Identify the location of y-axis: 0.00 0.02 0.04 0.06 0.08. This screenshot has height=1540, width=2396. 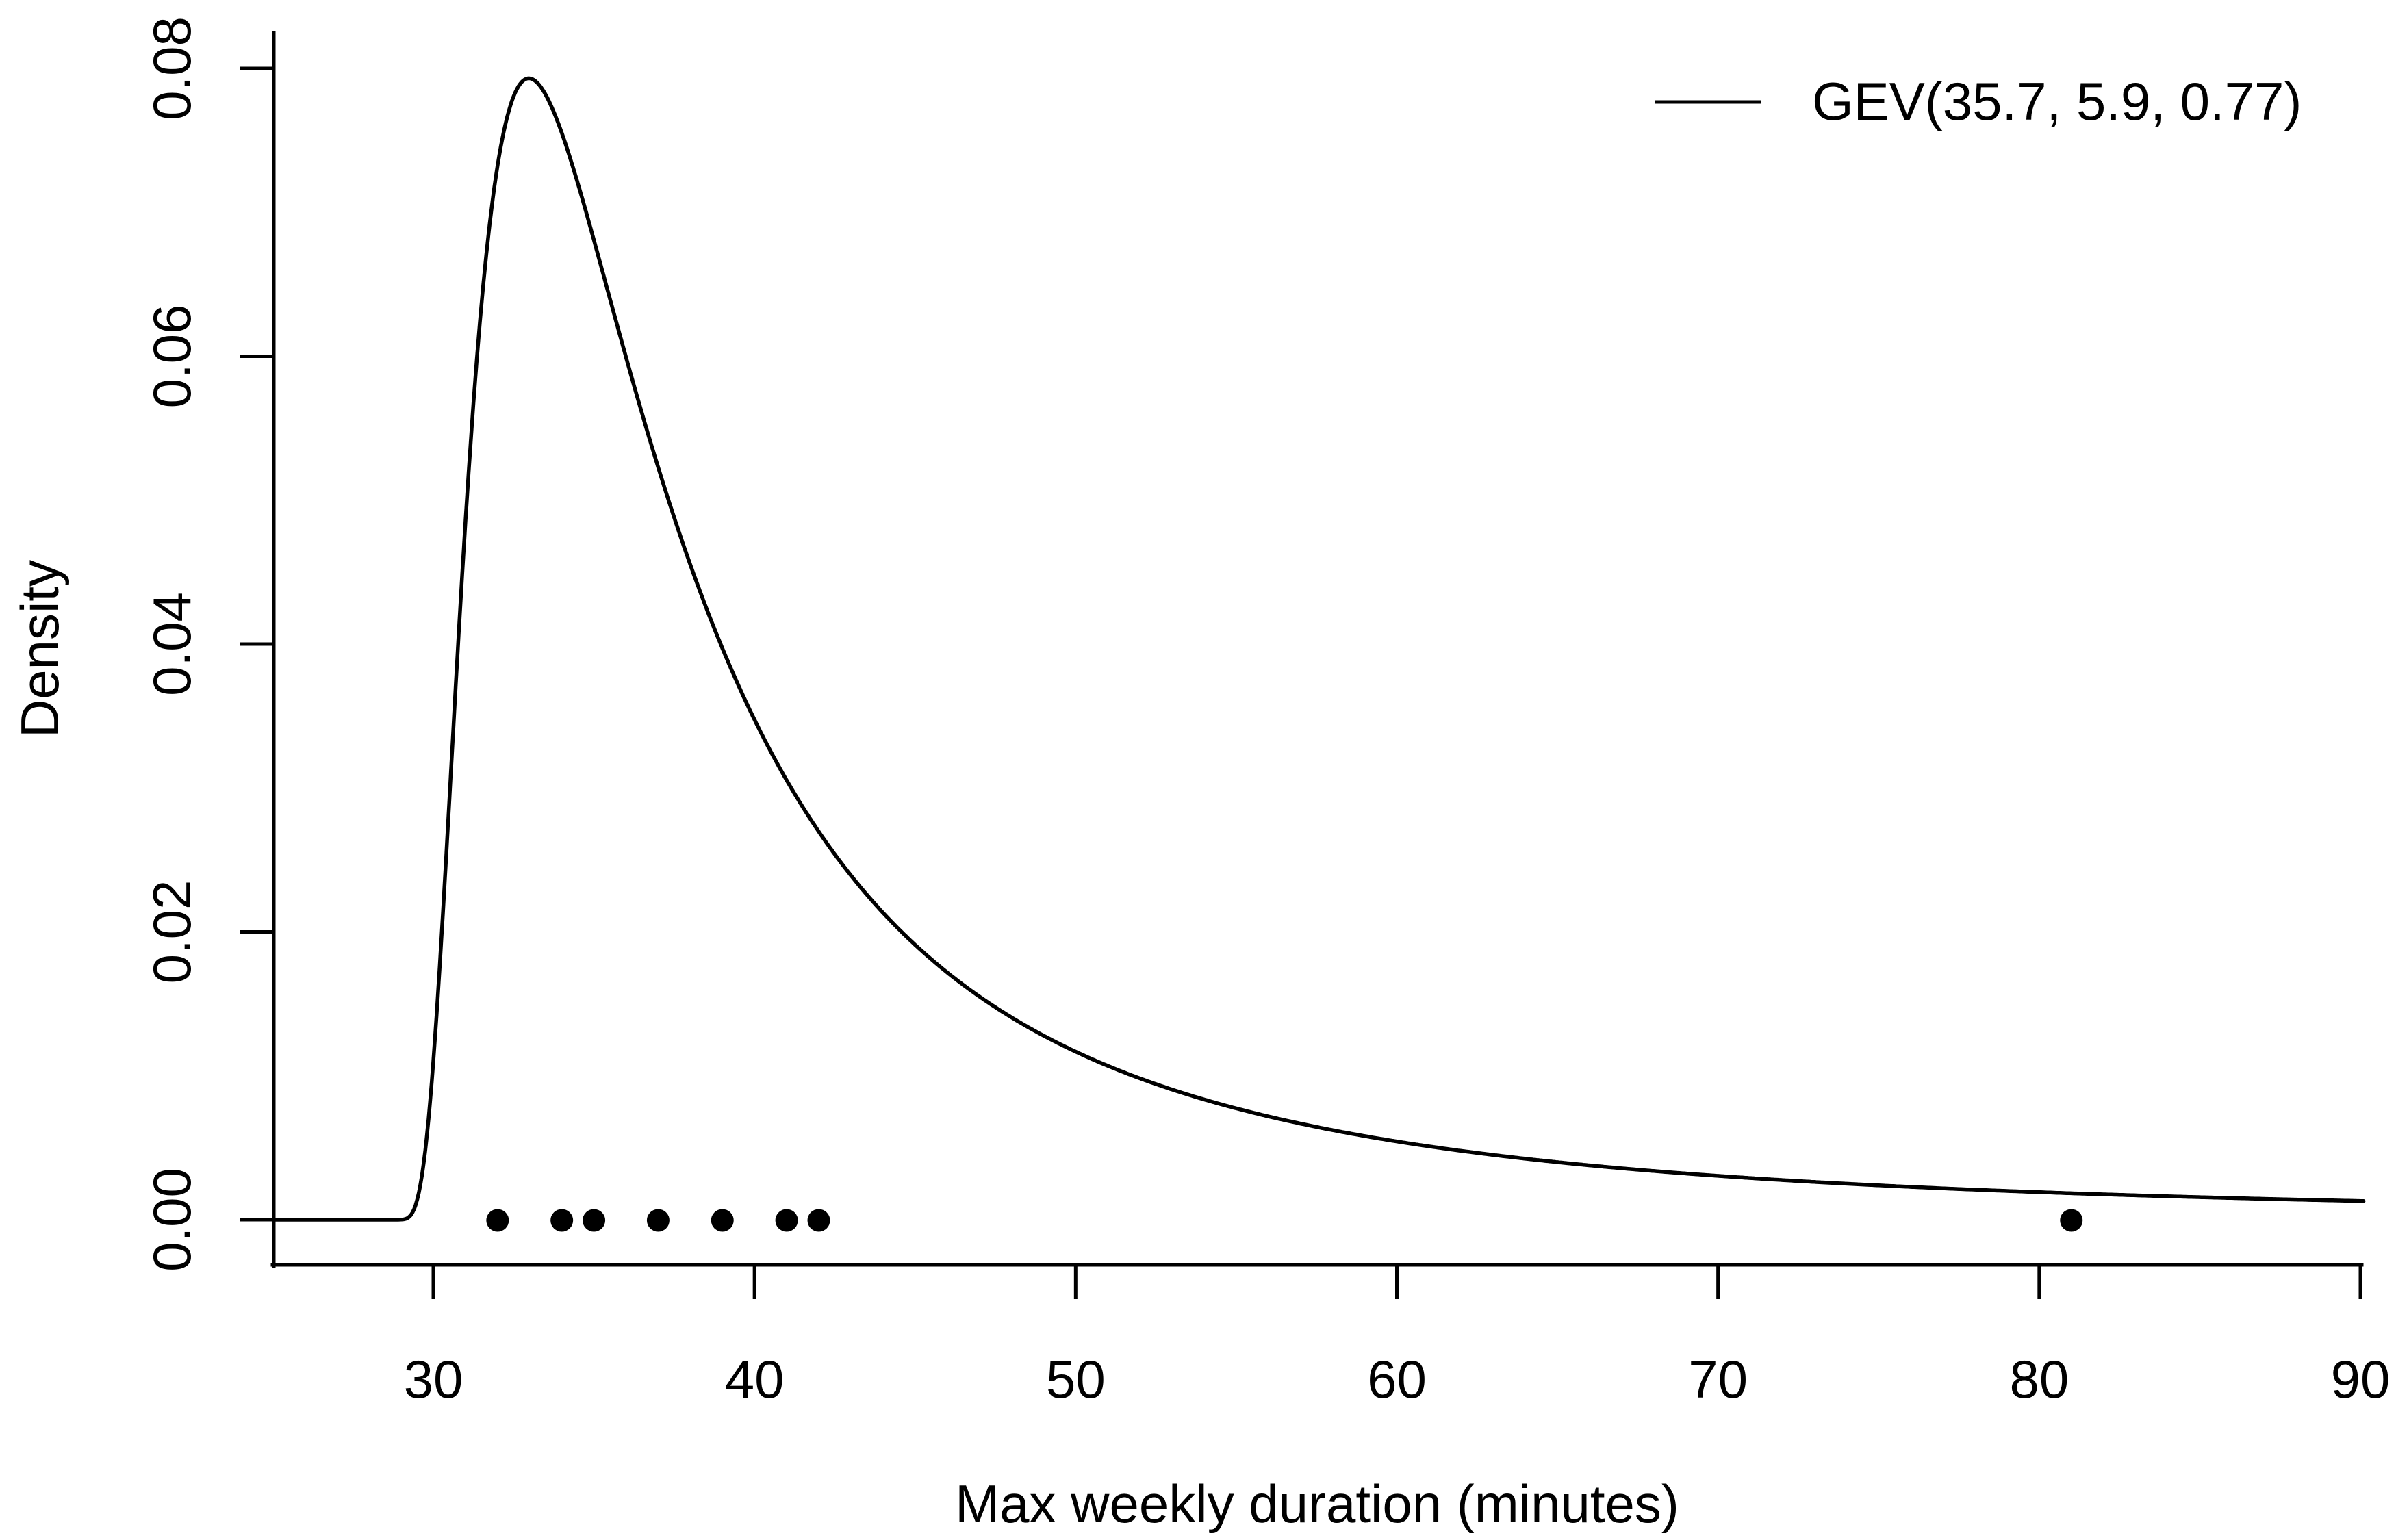
(209, 644).